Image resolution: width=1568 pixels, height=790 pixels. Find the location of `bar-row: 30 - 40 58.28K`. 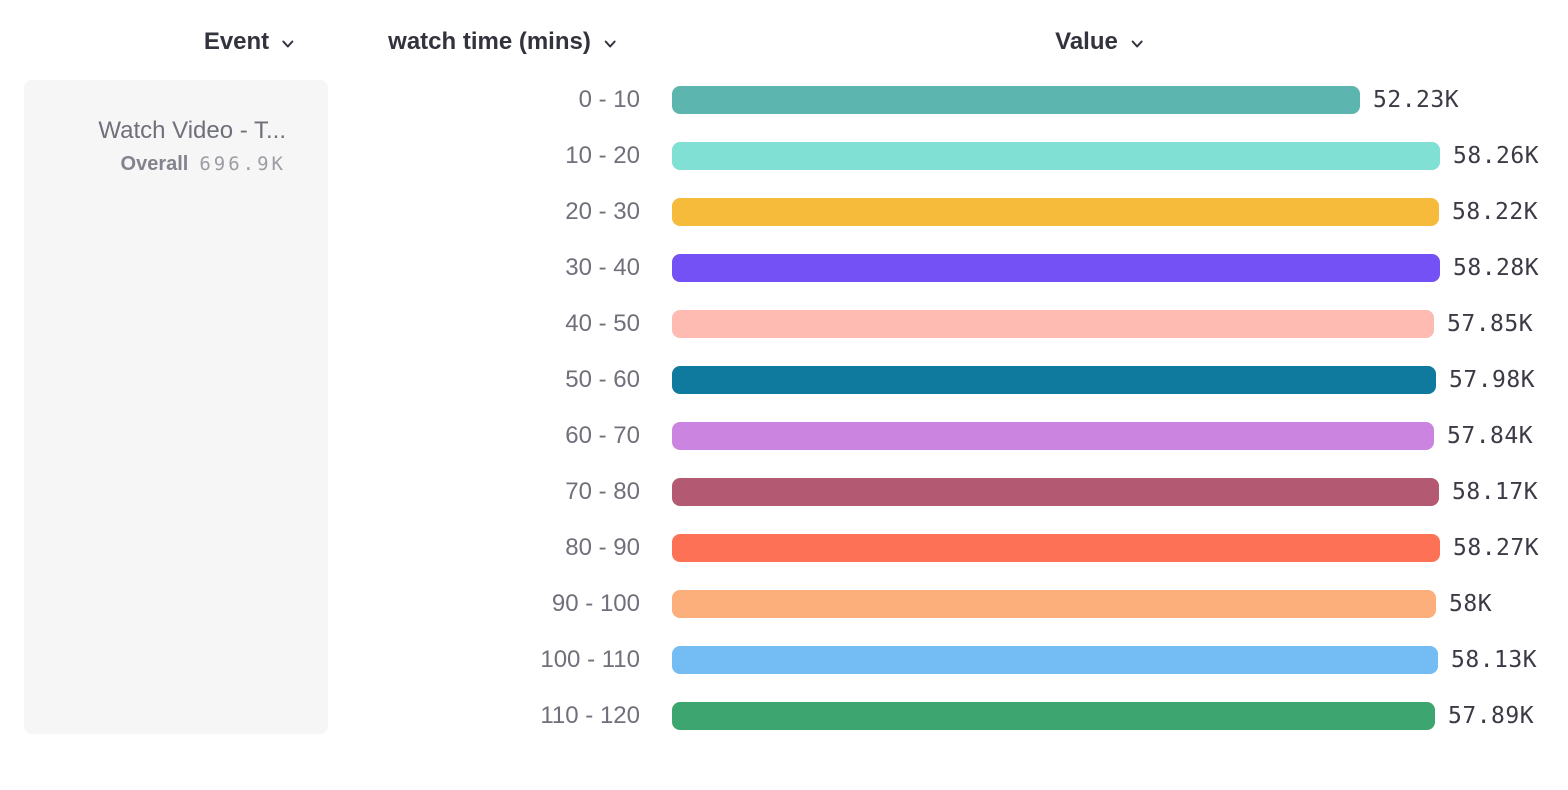

bar-row: 30 - 40 58.28K is located at coordinates (784, 268).